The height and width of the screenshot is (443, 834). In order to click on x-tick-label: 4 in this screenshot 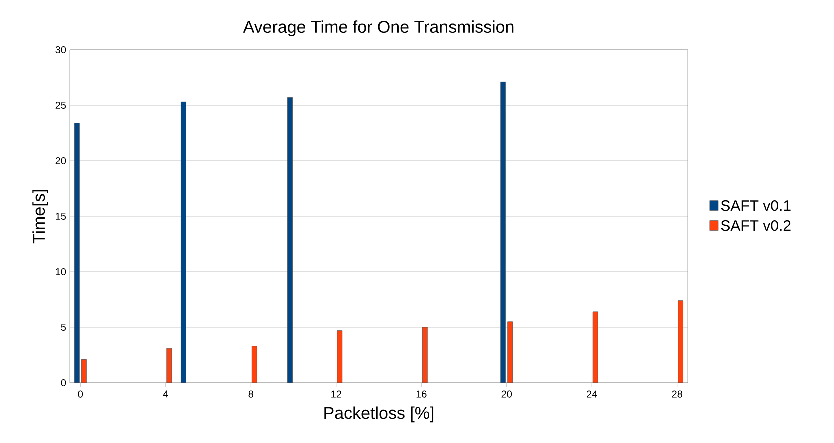, I will do `click(165, 394)`.